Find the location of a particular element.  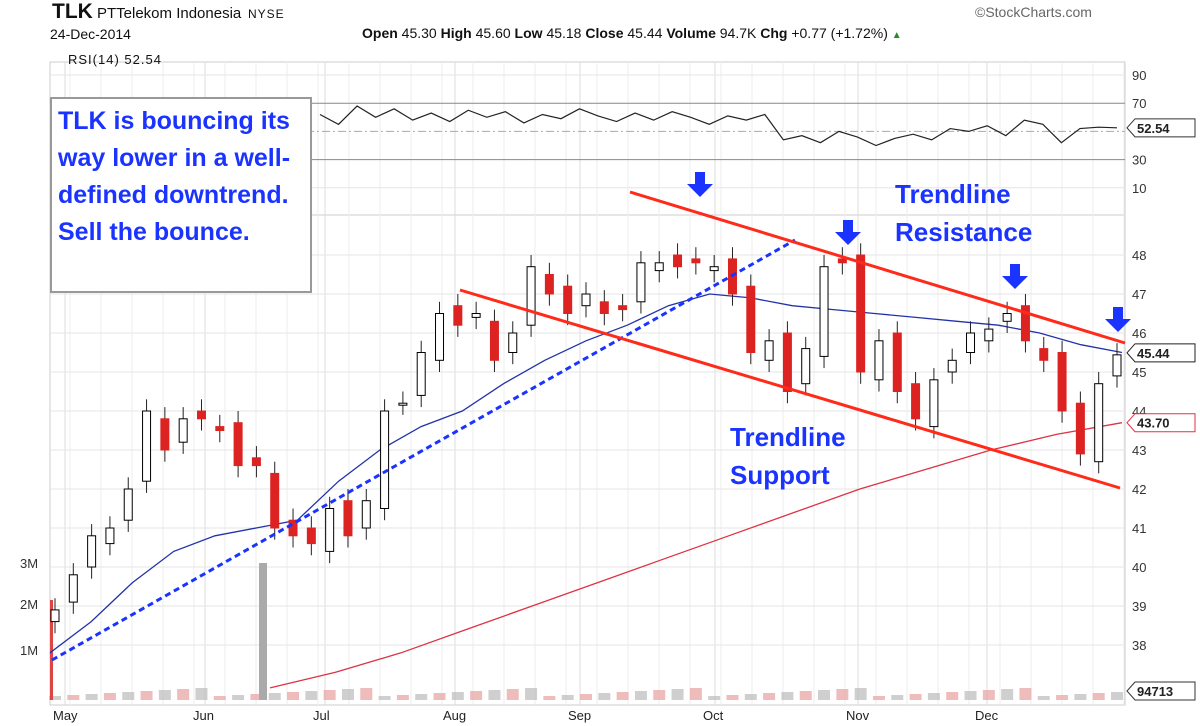

price-tick-label: 46 is located at coordinates (1139, 333).